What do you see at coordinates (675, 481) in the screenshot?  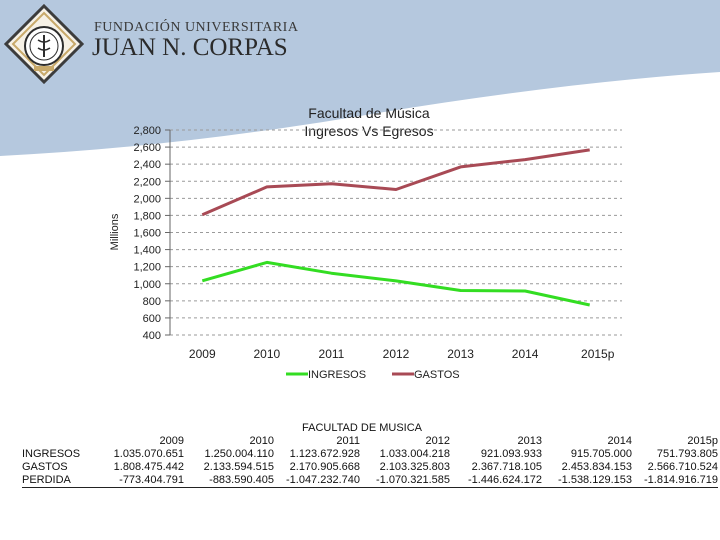 I see `table-cell: -1.814.916.719` at bounding box center [675, 481].